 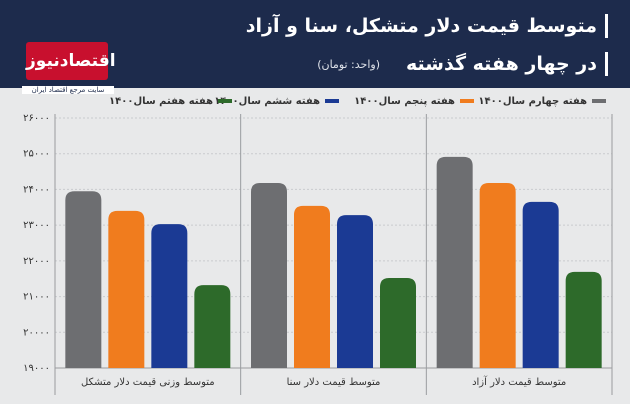 I want to click on y-tick-label: ۲۲۰۰۰, so click(x=36, y=261).